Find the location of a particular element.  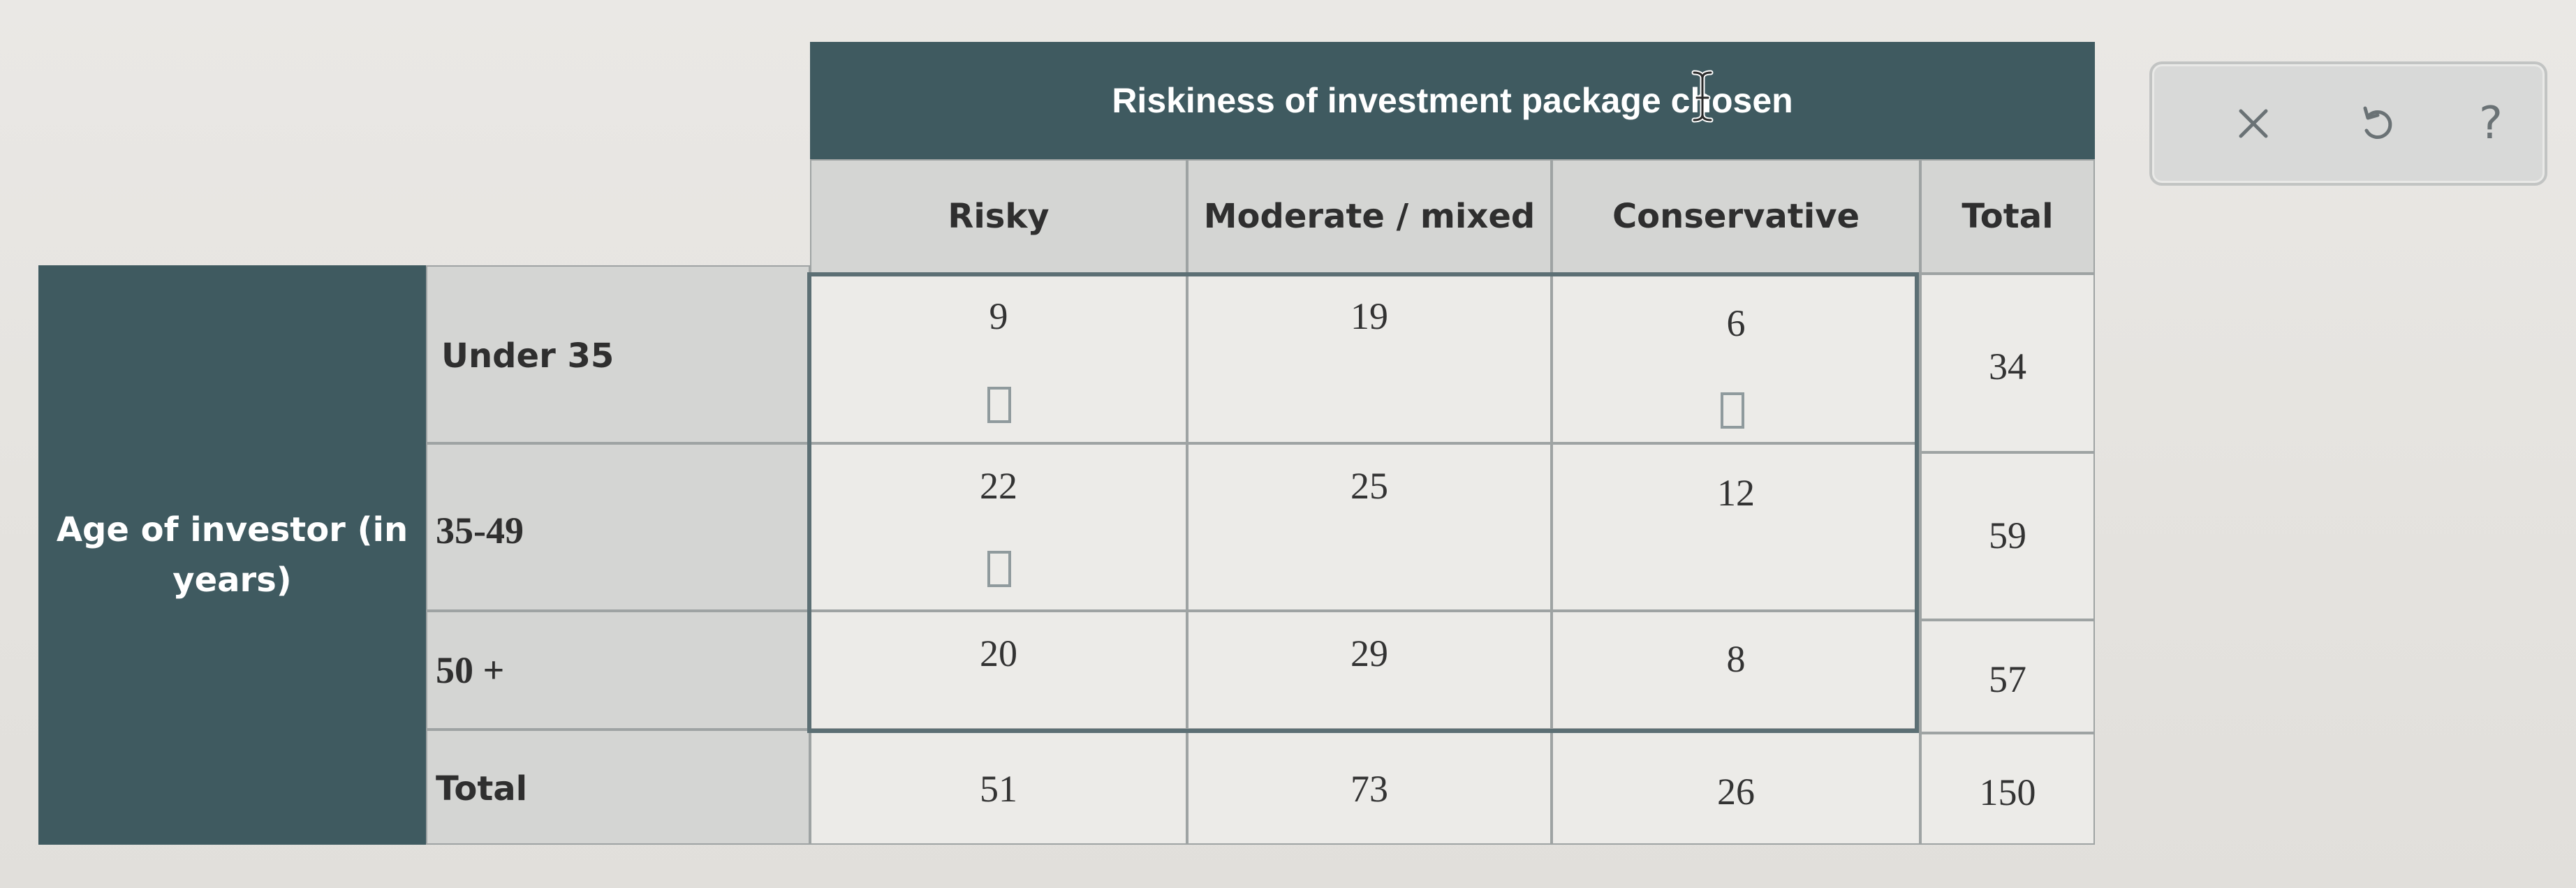

cell-50plus-conservative: 8 is located at coordinates (1736, 670).